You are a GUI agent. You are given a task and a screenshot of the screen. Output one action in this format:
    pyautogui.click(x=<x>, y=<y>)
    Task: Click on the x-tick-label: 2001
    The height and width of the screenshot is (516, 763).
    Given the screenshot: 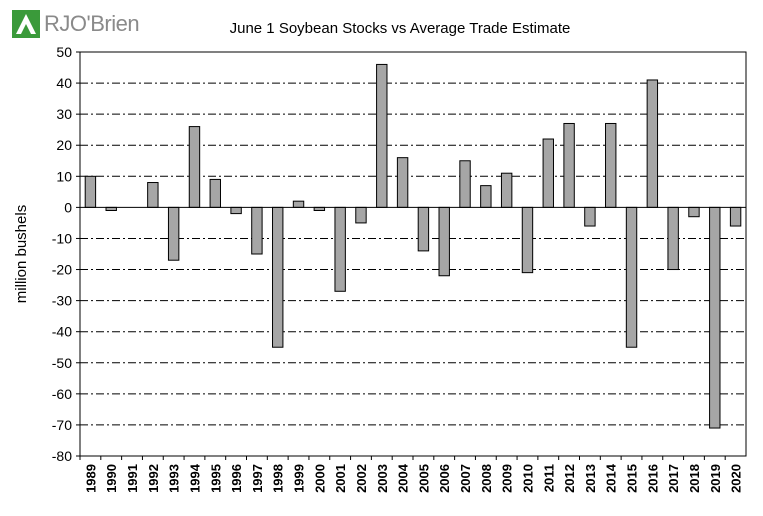 What is the action you would take?
    pyautogui.click(x=340, y=478)
    